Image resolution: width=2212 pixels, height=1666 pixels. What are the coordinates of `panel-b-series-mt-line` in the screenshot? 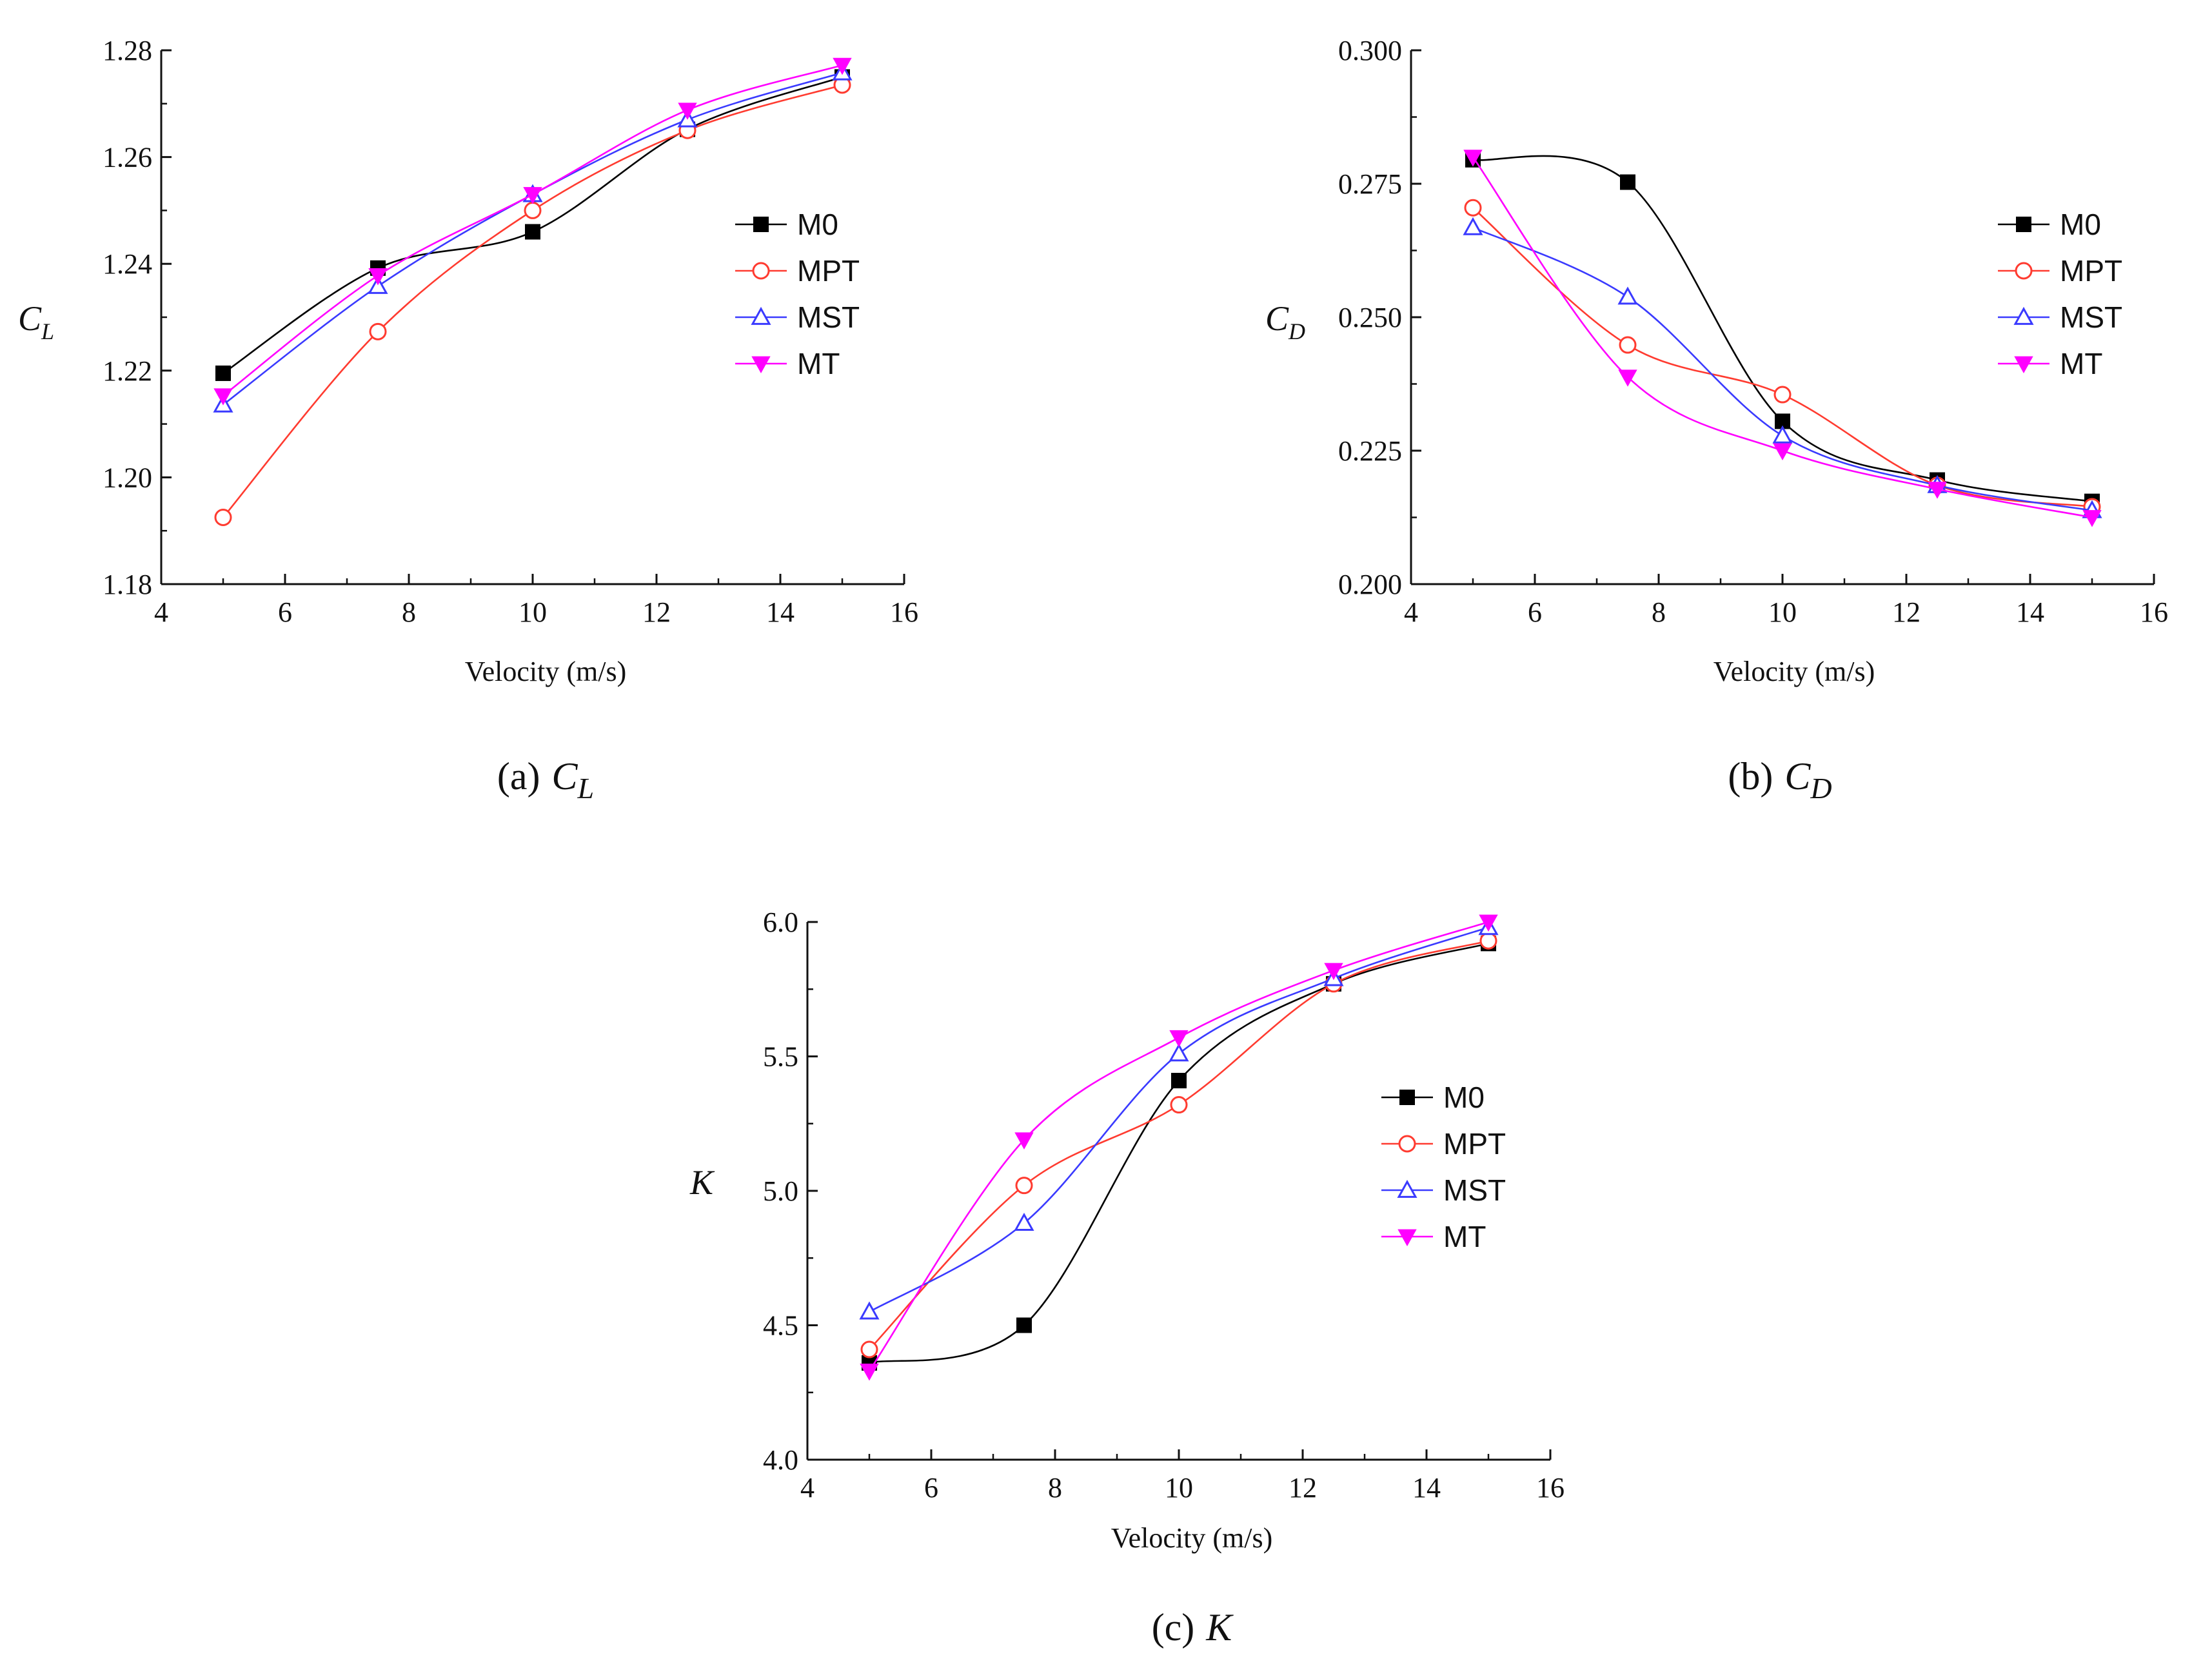 It's located at (1782, 337).